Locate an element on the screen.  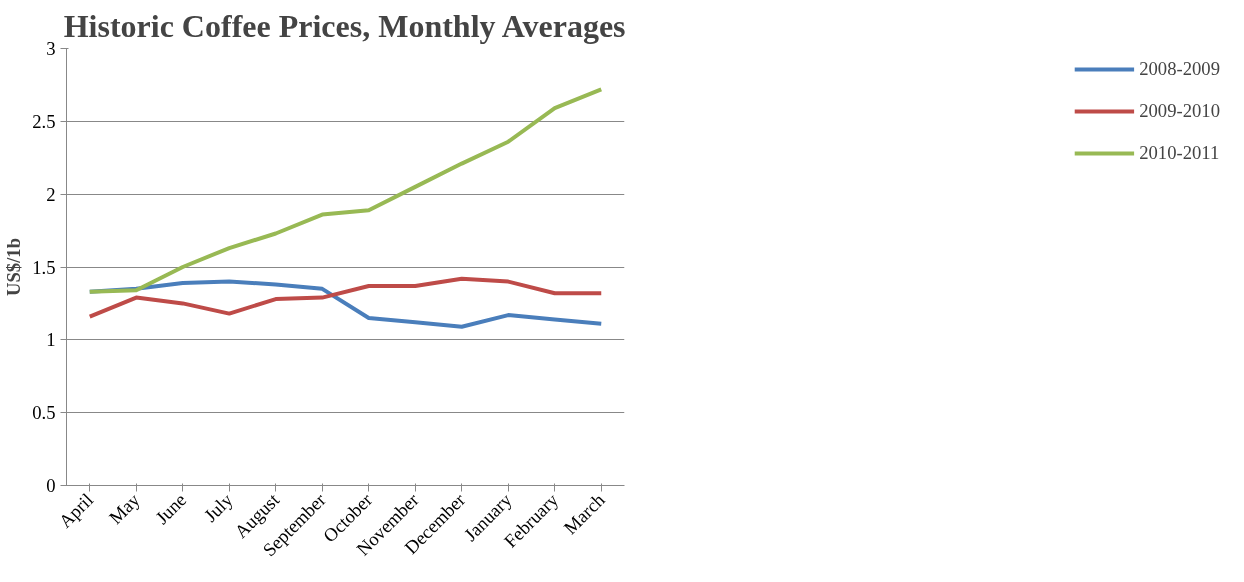
x-tick-label: May is located at coordinates (124, 508).